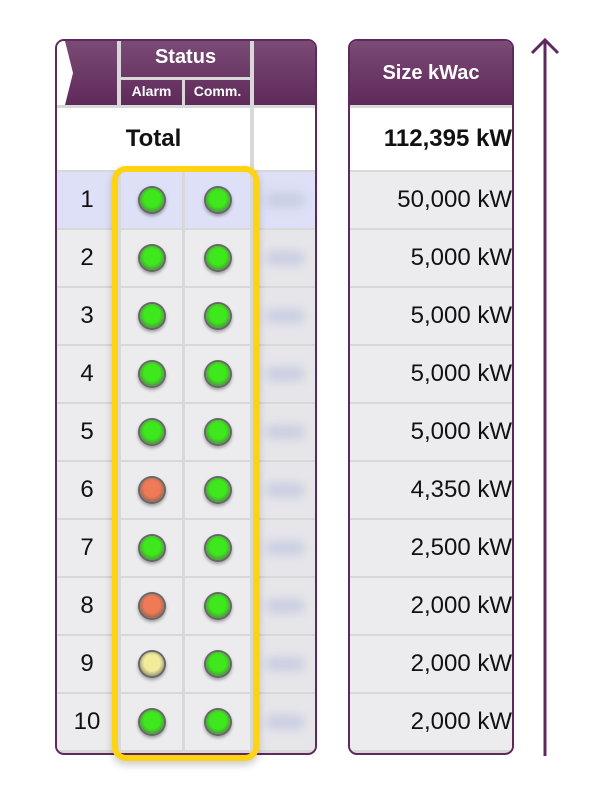 The width and height of the screenshot is (600, 800). What do you see at coordinates (66, 73) in the screenshot?
I see `chevron-right-icon` at bounding box center [66, 73].